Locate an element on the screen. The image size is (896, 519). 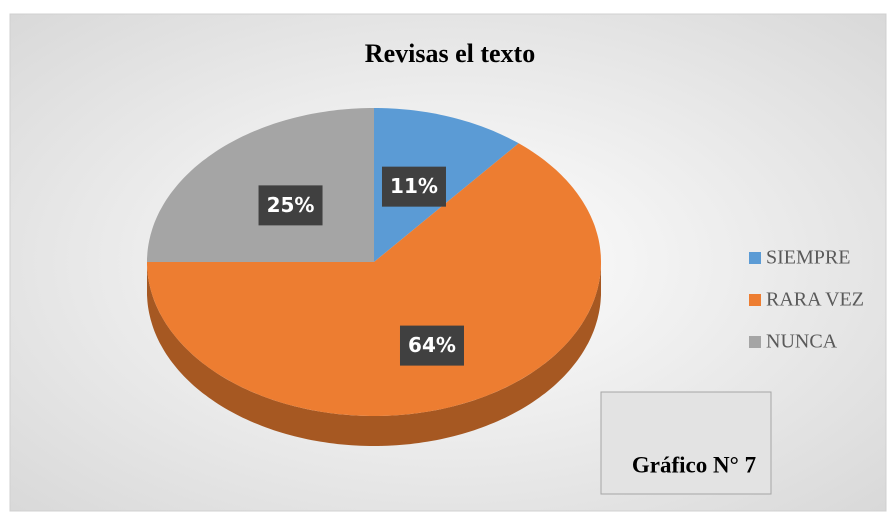
legend-label: RARA VEZ is located at coordinates (815, 300).